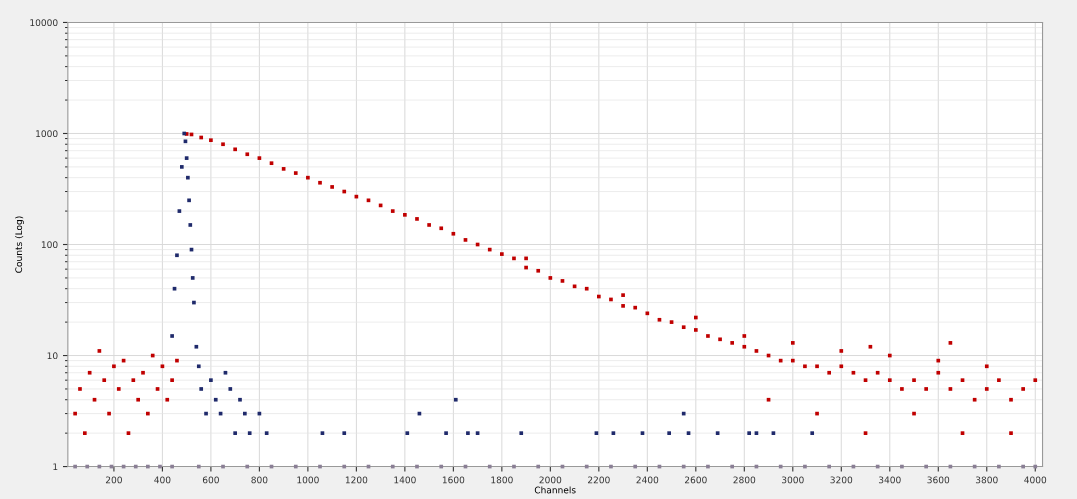  Describe the element at coordinates (47, 134) in the screenshot. I see `y-tick-label: 1000` at that location.